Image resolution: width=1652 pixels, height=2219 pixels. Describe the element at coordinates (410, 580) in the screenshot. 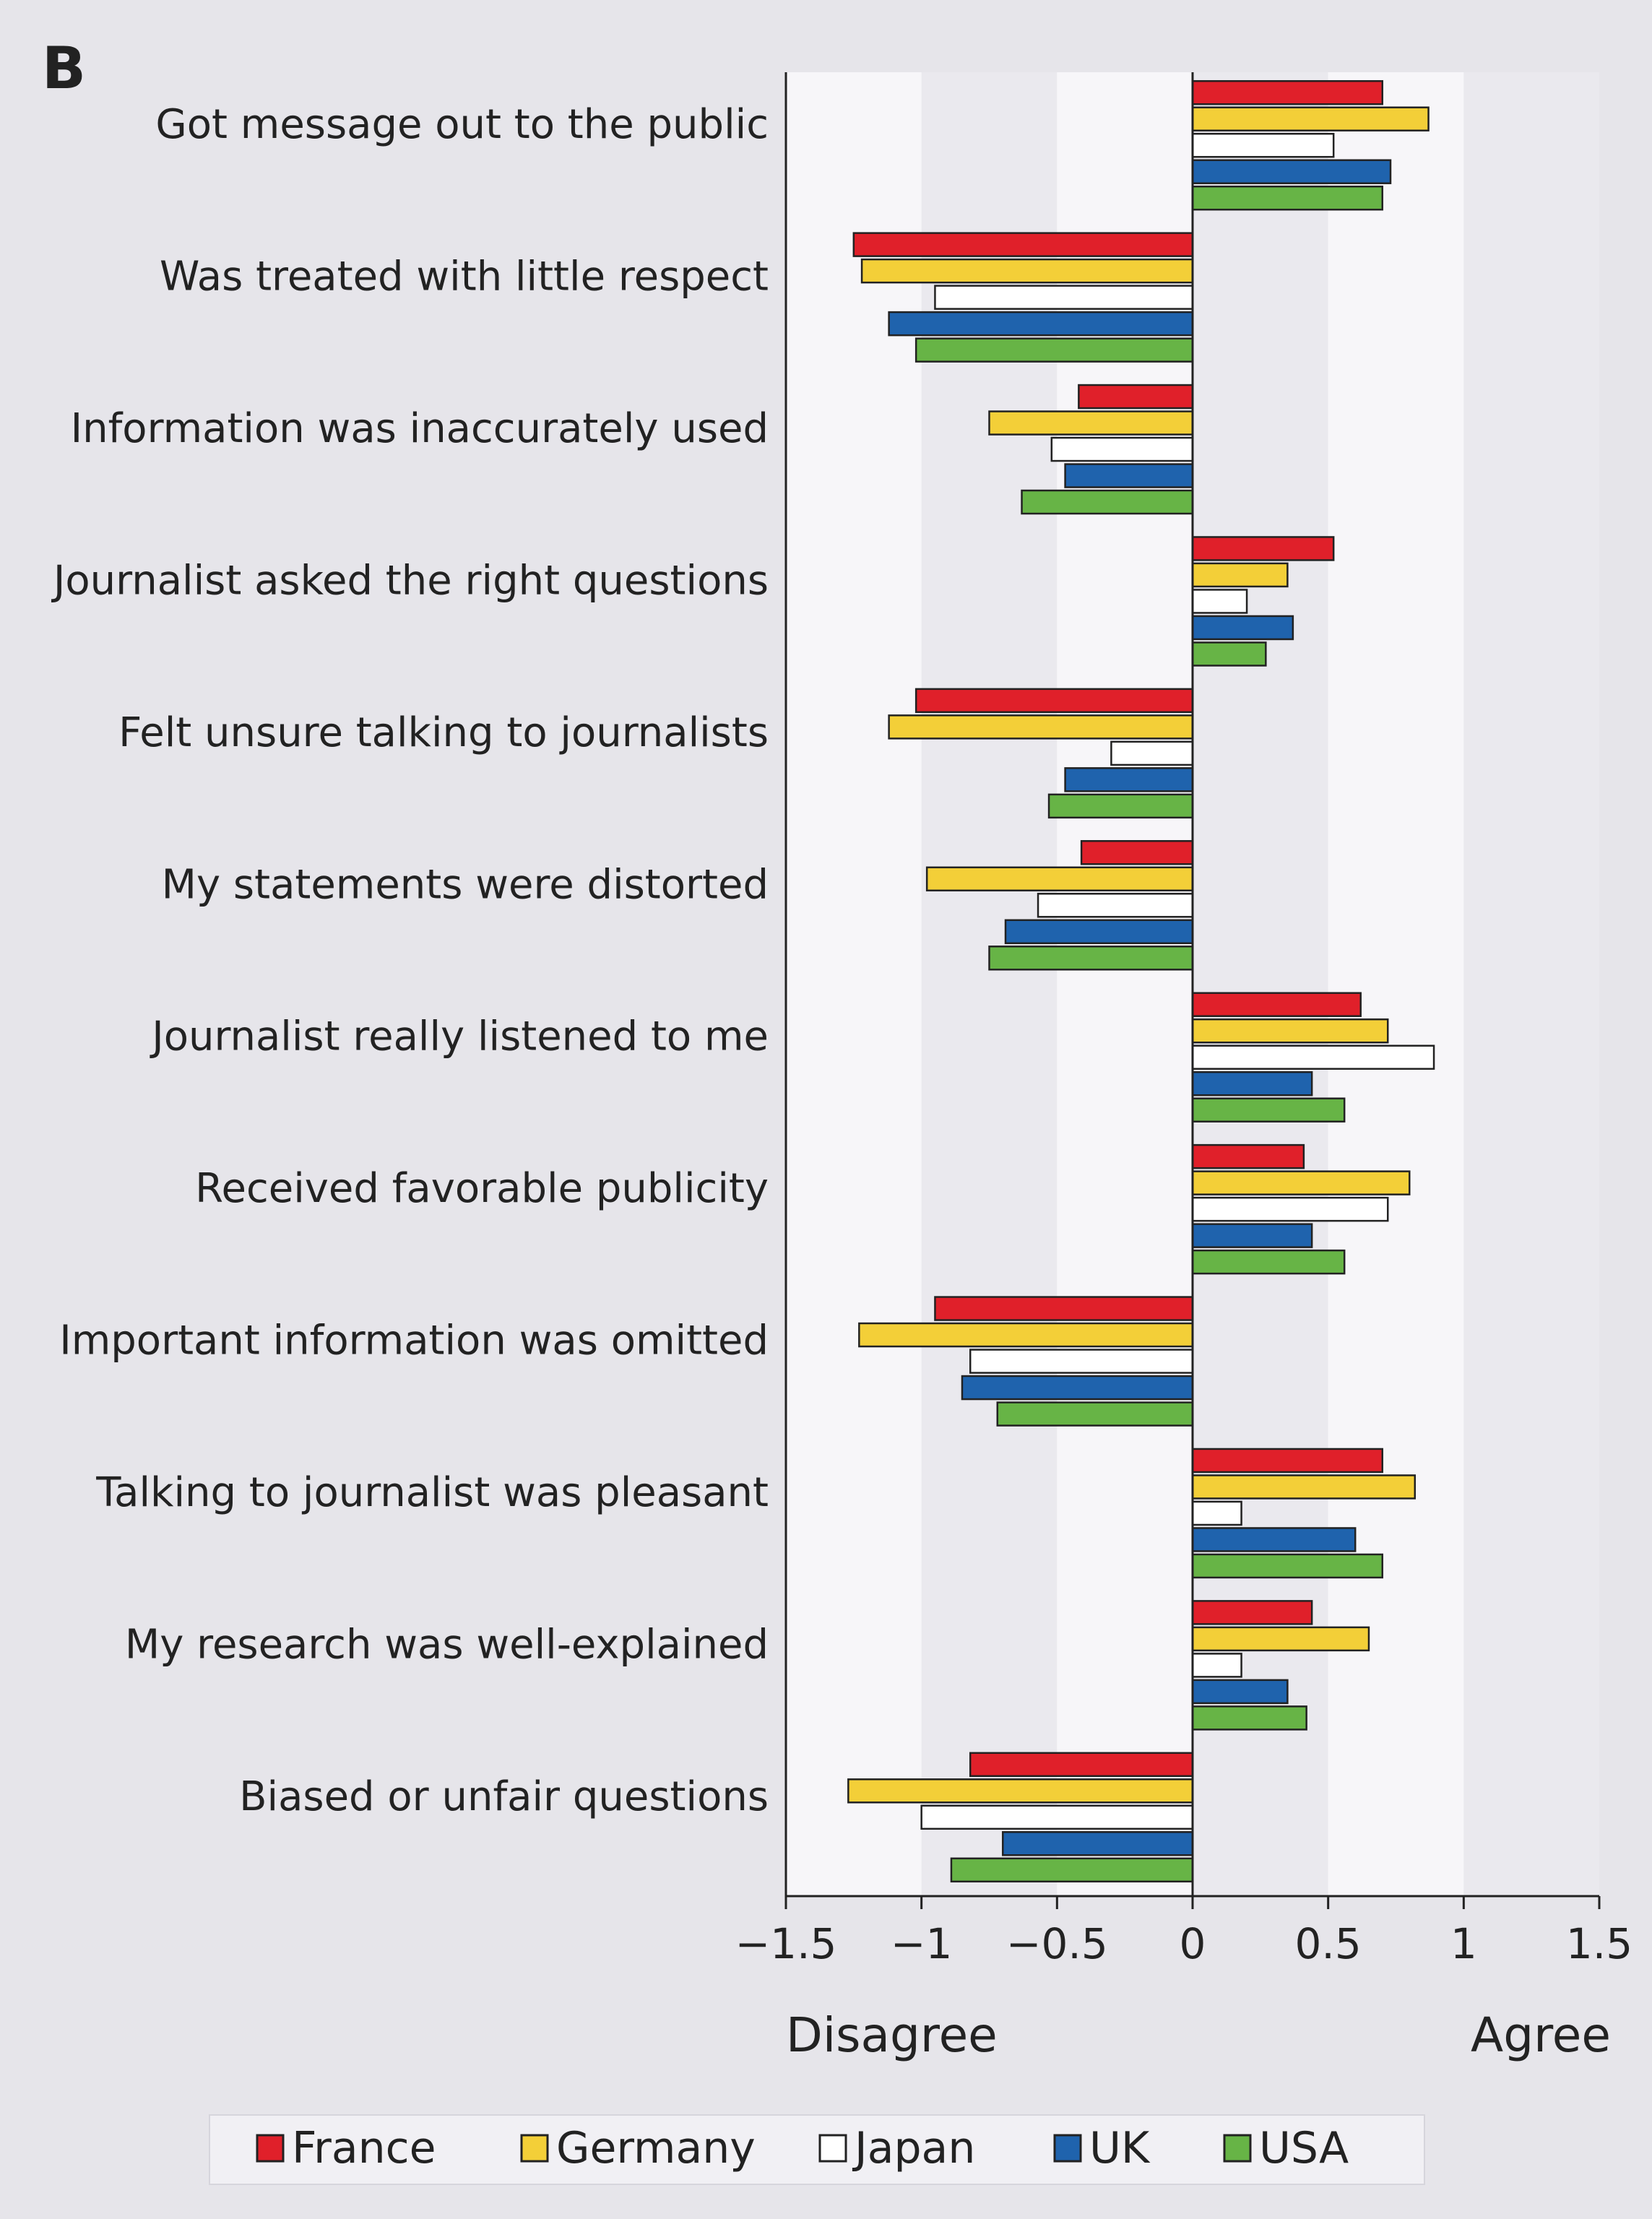

I see `category-label: Journalist asked the right questions` at that location.